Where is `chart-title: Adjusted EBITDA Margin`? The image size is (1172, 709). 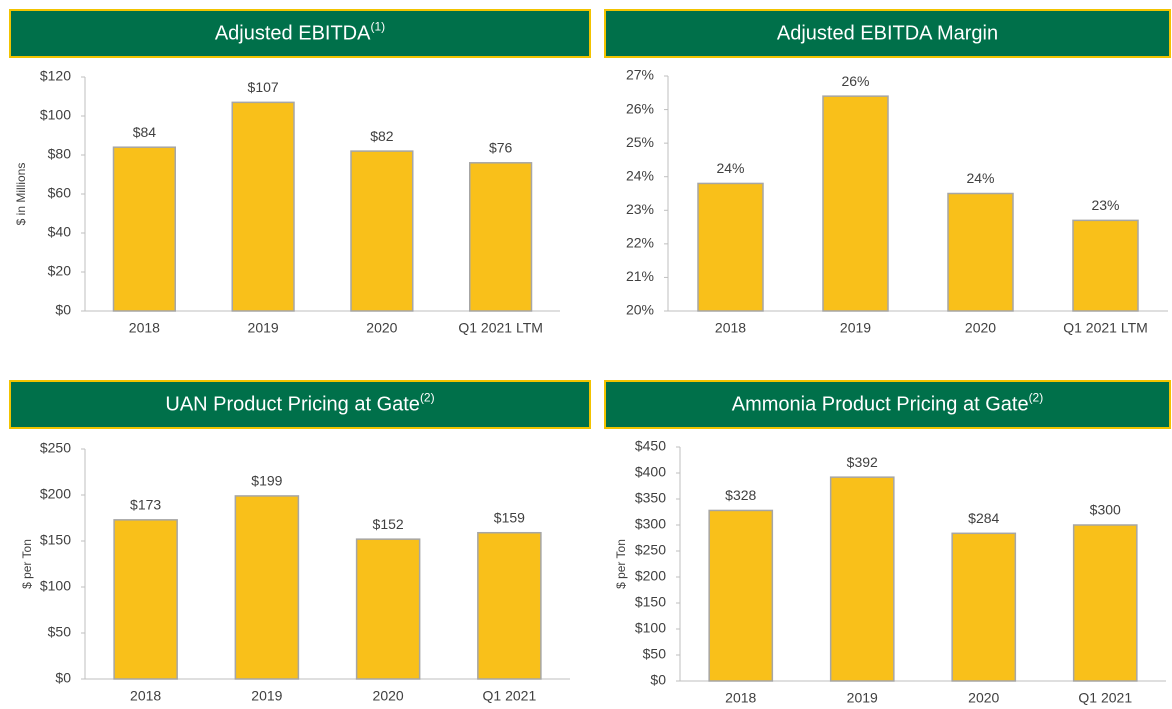 chart-title: Adjusted EBITDA Margin is located at coordinates (887, 34).